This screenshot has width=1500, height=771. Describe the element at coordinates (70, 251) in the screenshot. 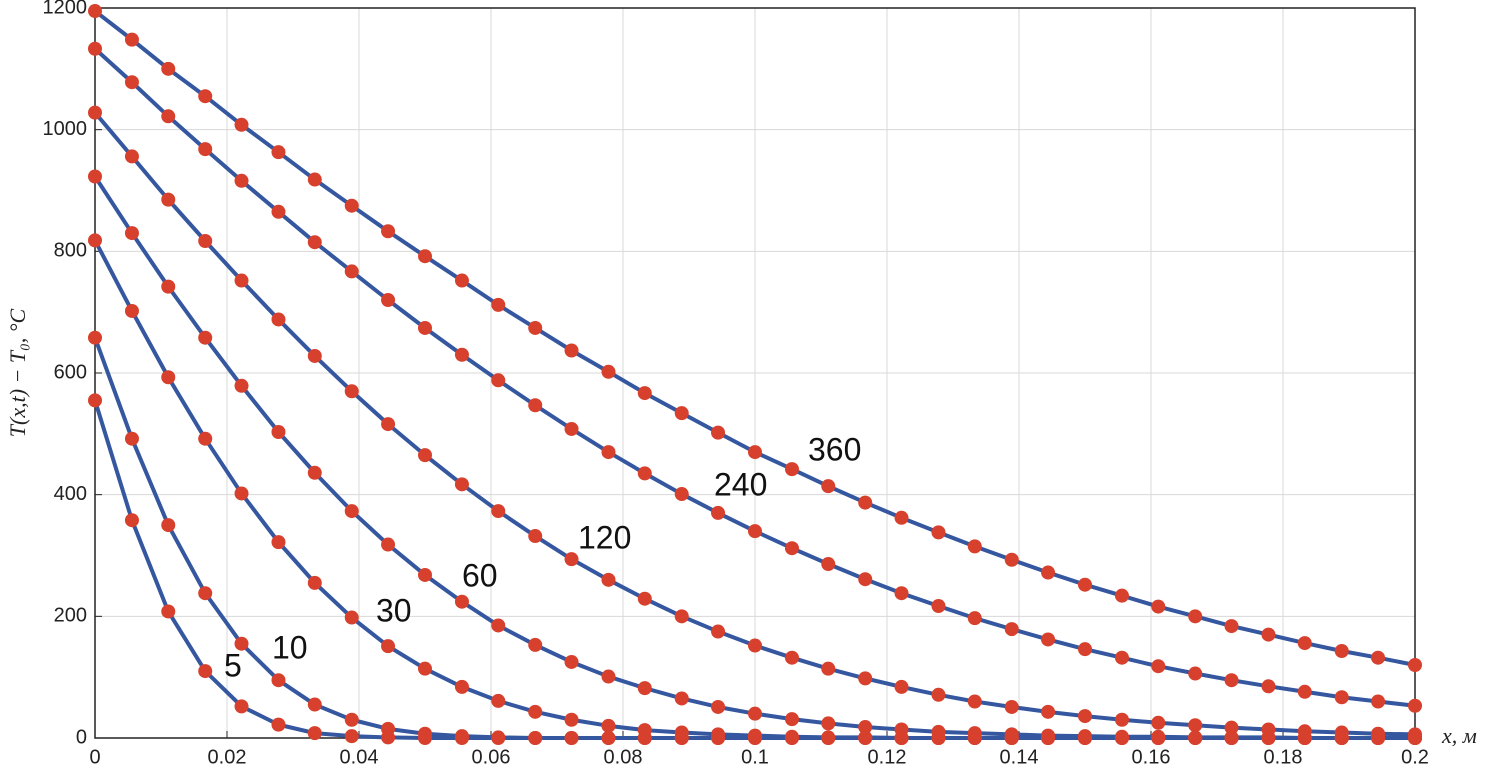

I see `y-tick-label: 800` at that location.